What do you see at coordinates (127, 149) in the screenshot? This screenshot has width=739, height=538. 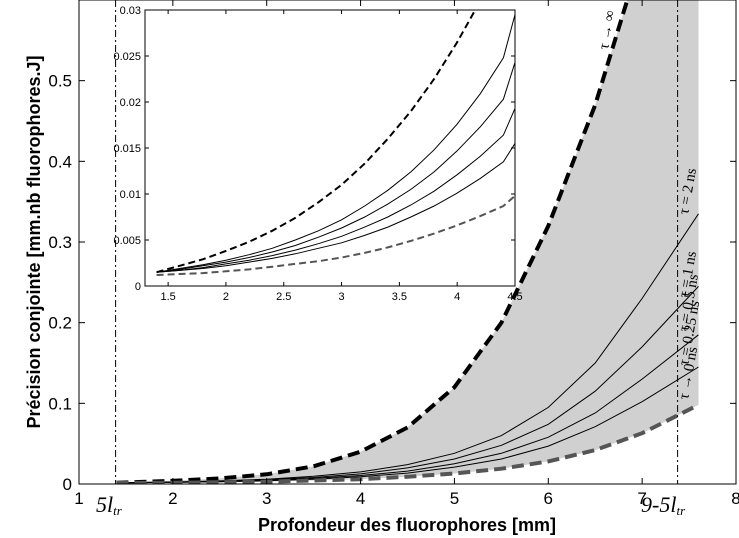 I see `inset-y-tick-label: 0.015` at bounding box center [127, 149].